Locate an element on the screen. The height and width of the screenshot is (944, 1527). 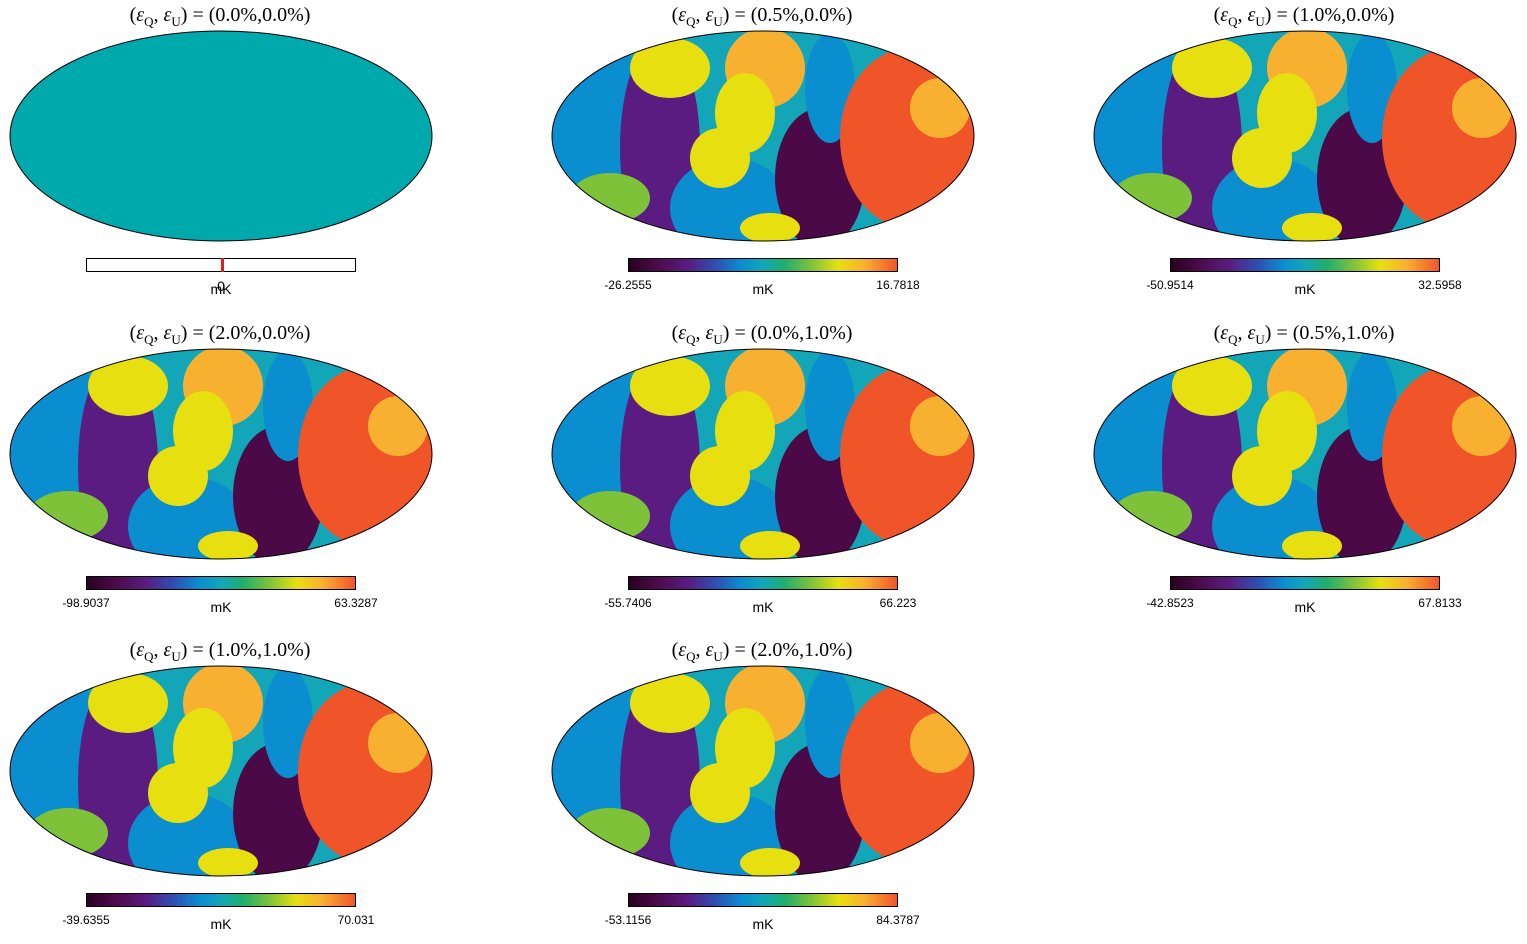
colorbar-min-label: -26.2555 is located at coordinates (628, 285).